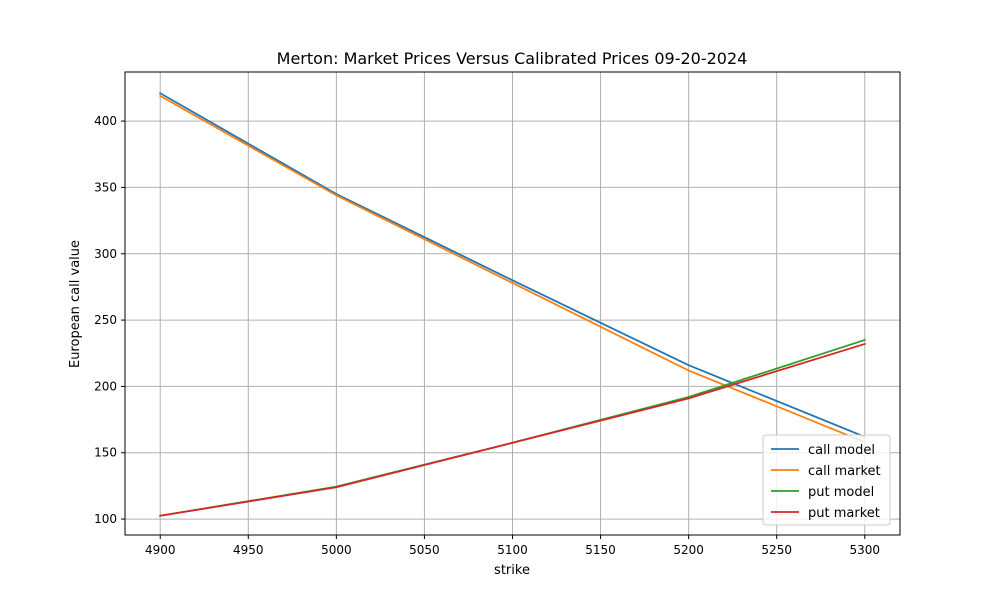 The width and height of the screenshot is (1000, 600). I want to click on x-tick-label: 5300, so click(864, 550).